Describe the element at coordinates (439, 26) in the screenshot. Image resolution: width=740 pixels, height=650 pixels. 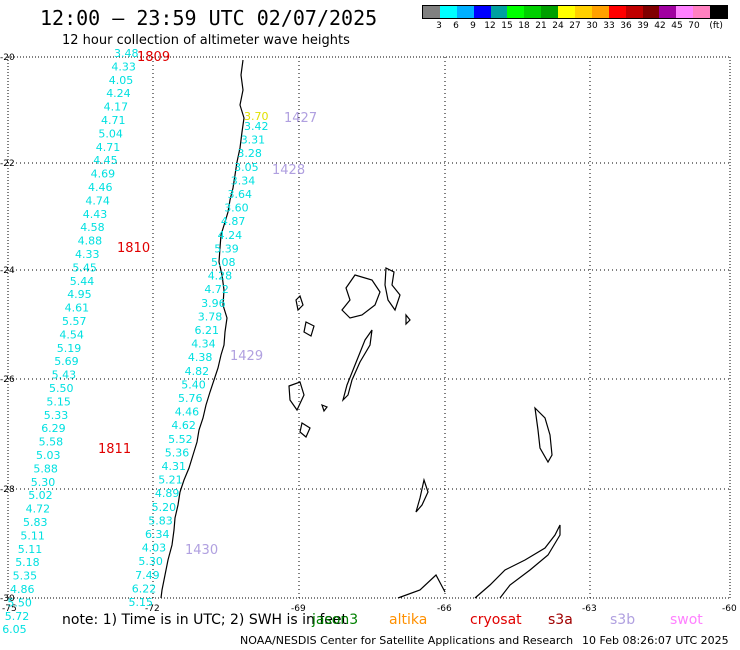
I see `colorbar-label: 3` at that location.